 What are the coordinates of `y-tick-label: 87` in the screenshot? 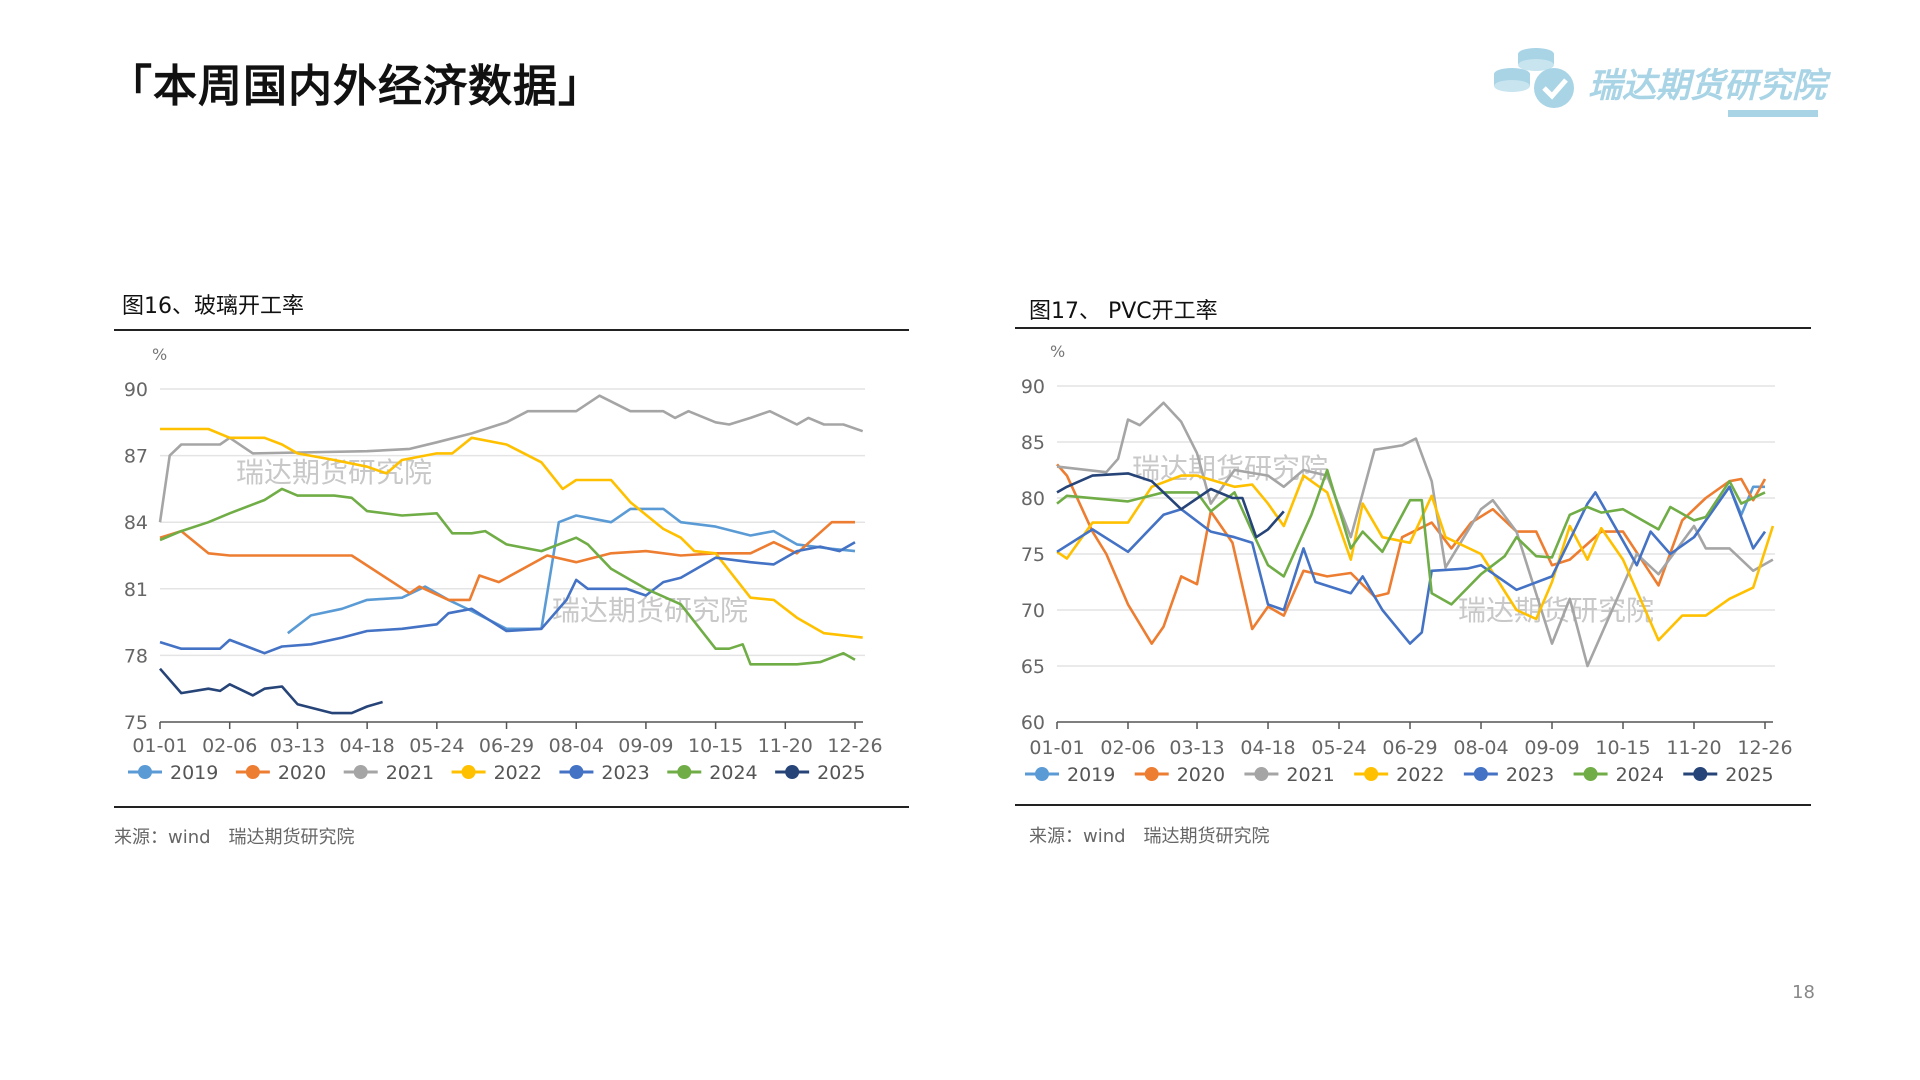 It's located at (136, 457).